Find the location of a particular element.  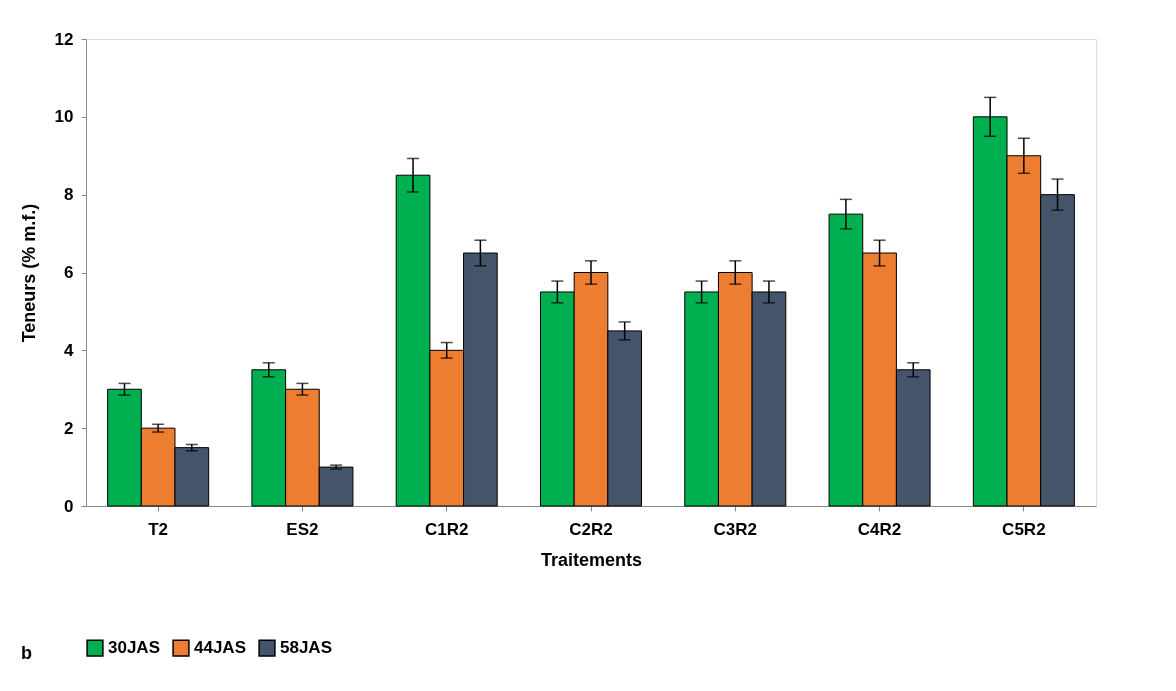

legend-label: 30JAS is located at coordinates (134, 648).